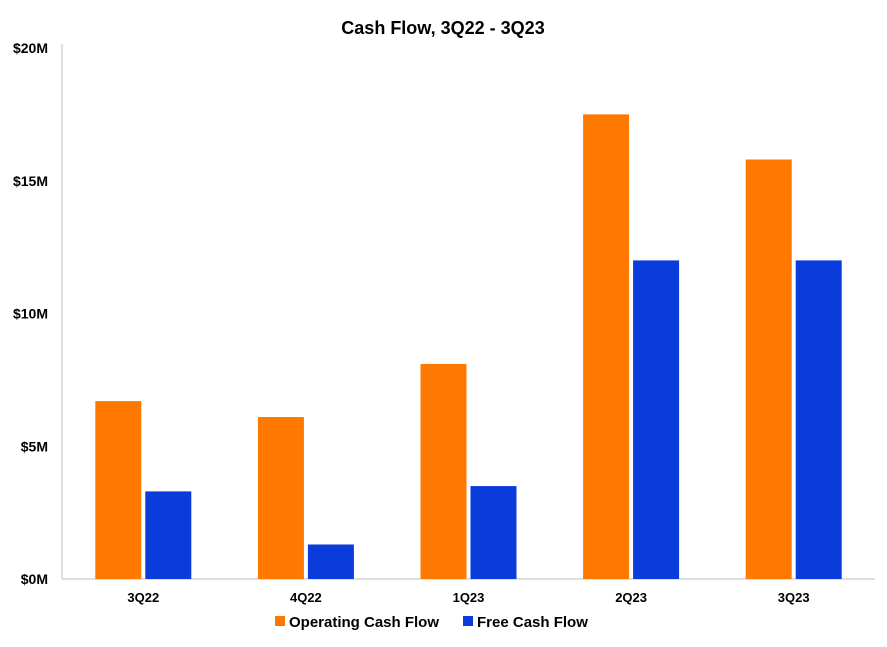  What do you see at coordinates (656, 419) in the screenshot?
I see `free-cash-flow-bar-2q23` at bounding box center [656, 419].